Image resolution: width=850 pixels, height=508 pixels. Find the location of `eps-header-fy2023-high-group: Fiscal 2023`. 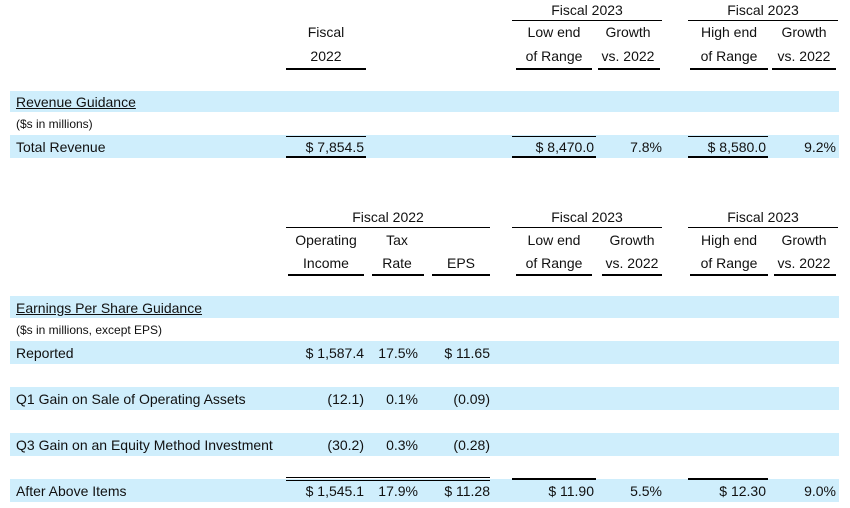

eps-header-fy2023-high-group: Fiscal 2023 is located at coordinates (763, 217).